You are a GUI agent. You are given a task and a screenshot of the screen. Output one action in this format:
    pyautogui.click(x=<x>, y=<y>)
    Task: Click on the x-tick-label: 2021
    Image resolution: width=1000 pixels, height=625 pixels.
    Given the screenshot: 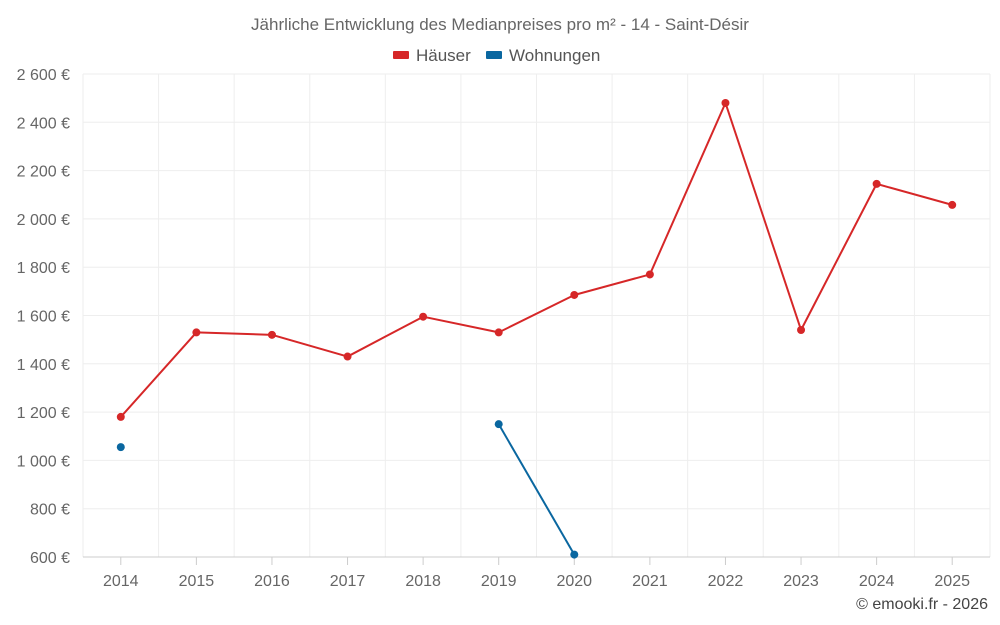 What is the action you would take?
    pyautogui.click(x=650, y=581)
    